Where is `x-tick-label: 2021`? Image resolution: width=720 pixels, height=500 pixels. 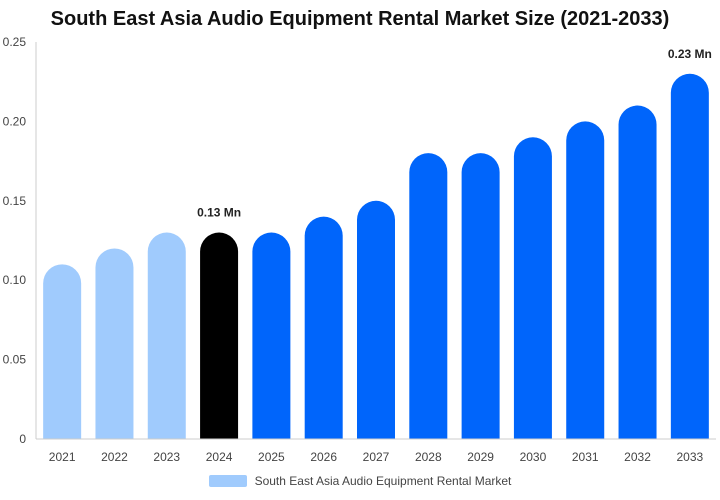
x-tick-label: 2021 is located at coordinates (62, 457).